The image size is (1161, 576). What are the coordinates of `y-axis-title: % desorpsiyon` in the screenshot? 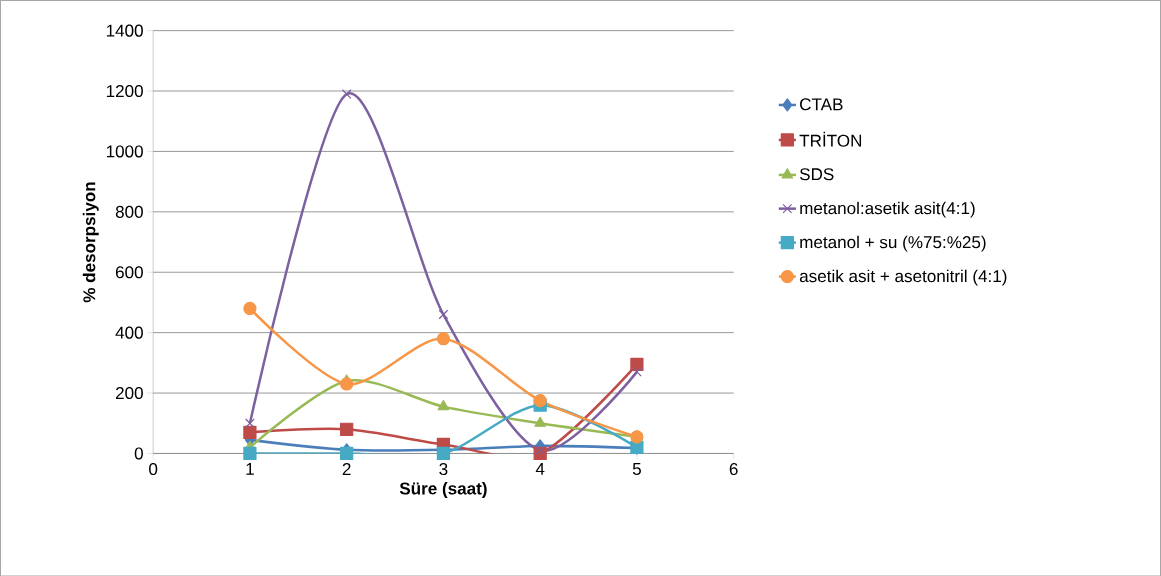 It's located at (90, 242).